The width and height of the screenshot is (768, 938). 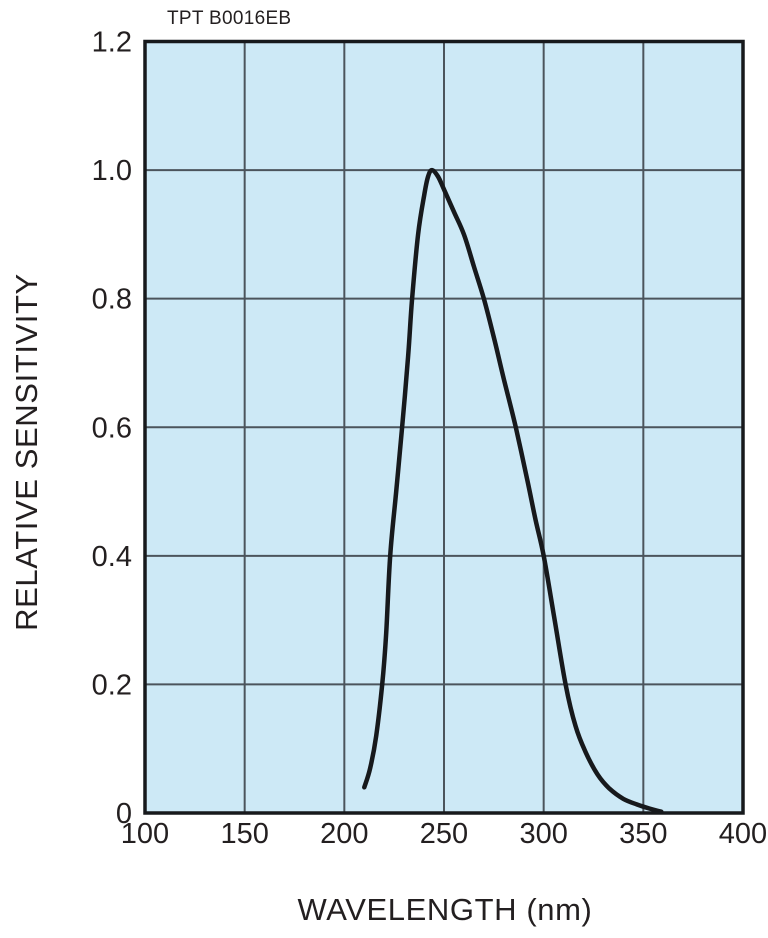 What do you see at coordinates (124, 814) in the screenshot?
I see `y-tick-label: 0` at bounding box center [124, 814].